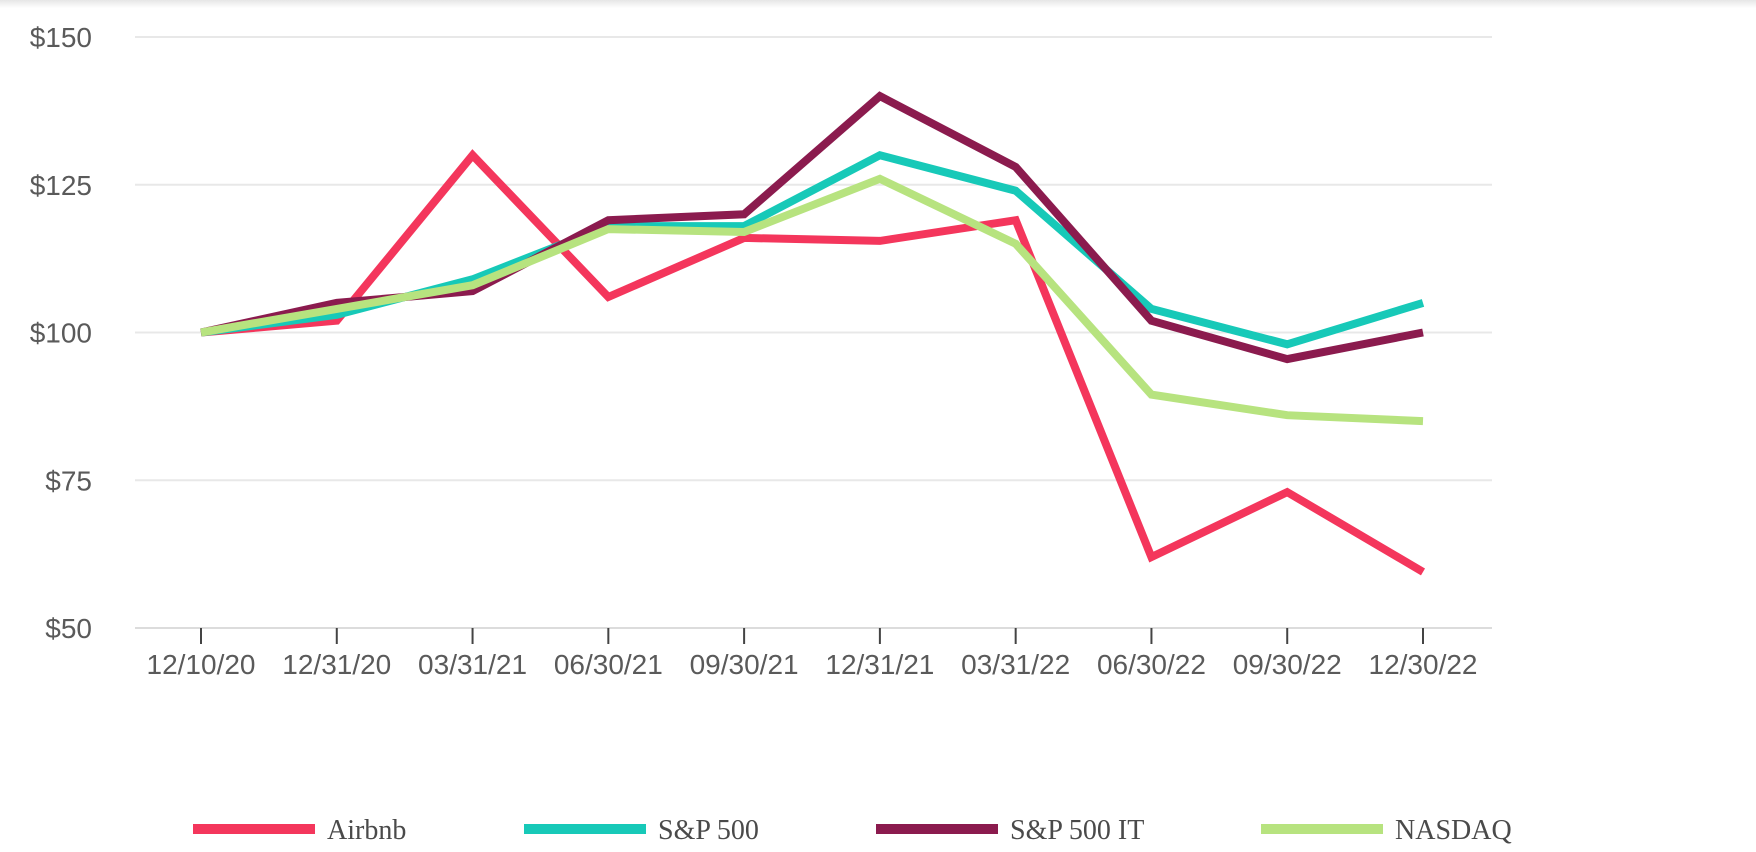 This screenshot has width=1756, height=852. I want to click on x-tick-label: 09/30/22, so click(1287, 664).